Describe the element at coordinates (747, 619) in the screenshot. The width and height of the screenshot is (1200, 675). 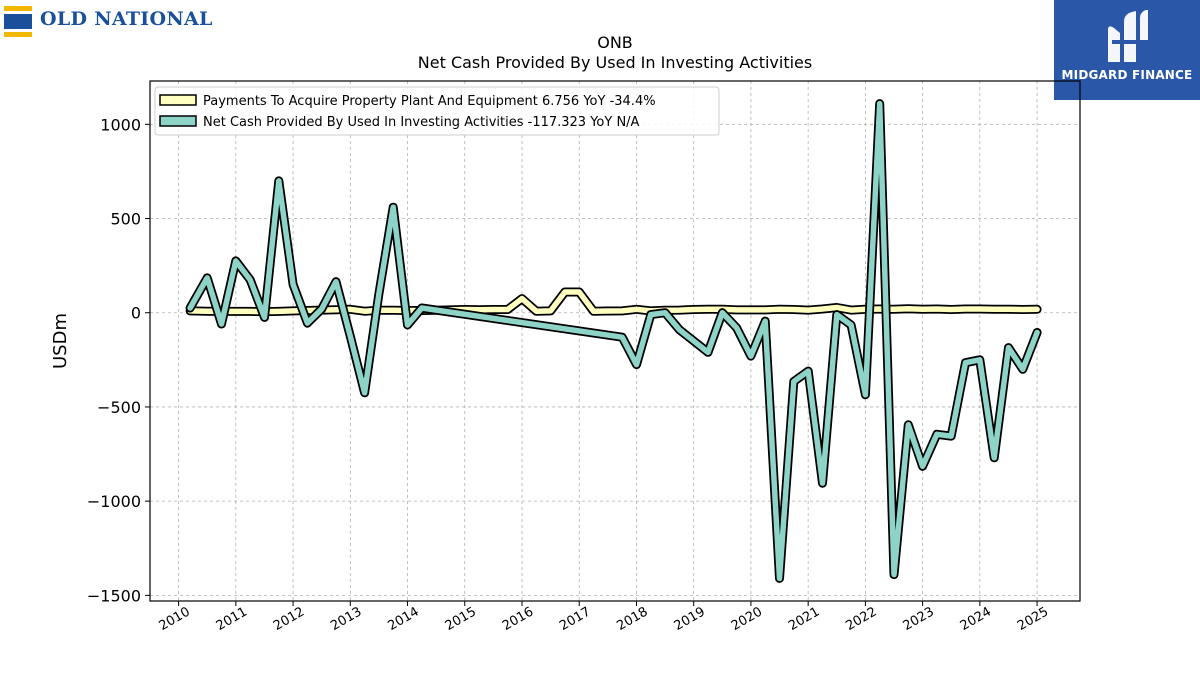
I see `x-tick-label: 2020` at that location.